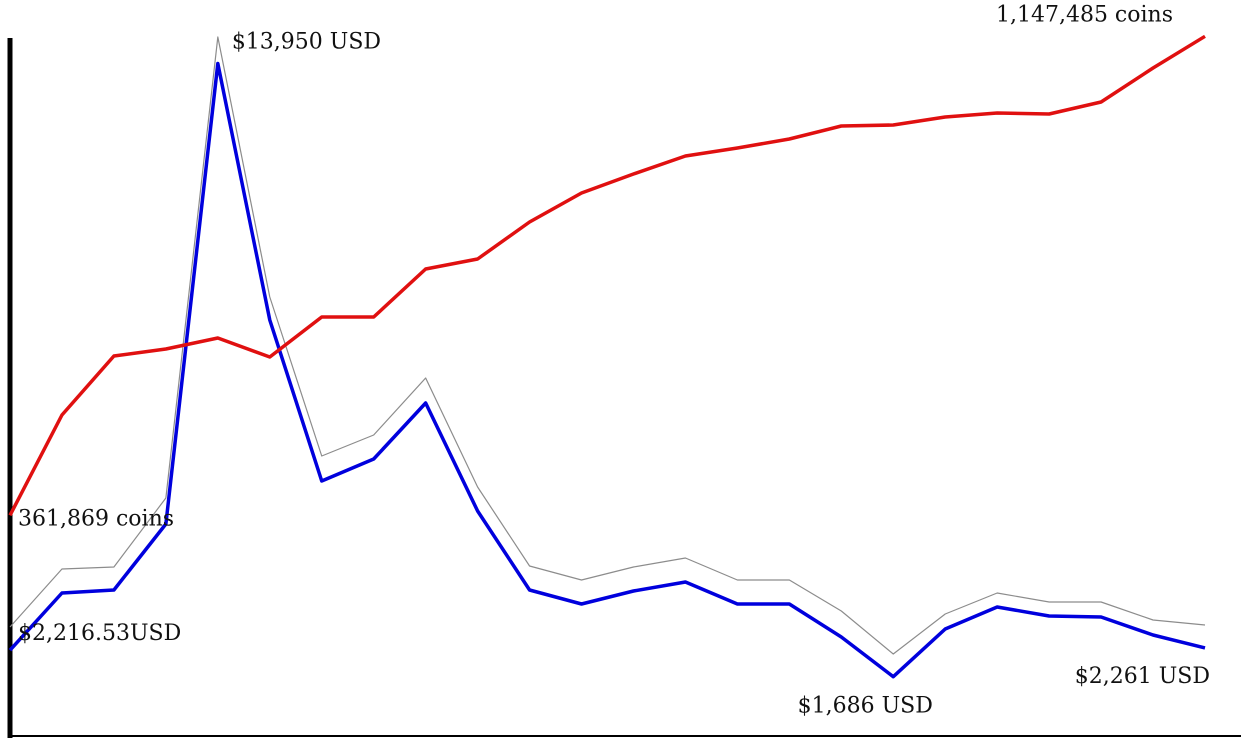 This screenshot has height=738, width=1241. I want to click on value-label: $2,216.53USD, so click(99, 633).